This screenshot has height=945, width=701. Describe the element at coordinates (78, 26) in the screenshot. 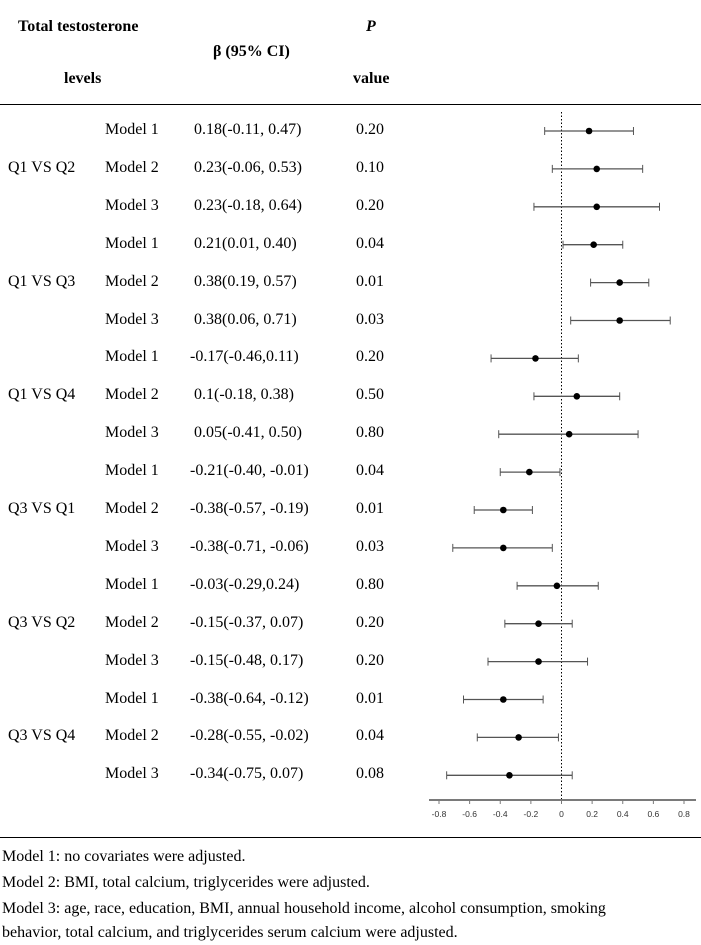

I see `header-levels-line1: Total testosterone` at that location.